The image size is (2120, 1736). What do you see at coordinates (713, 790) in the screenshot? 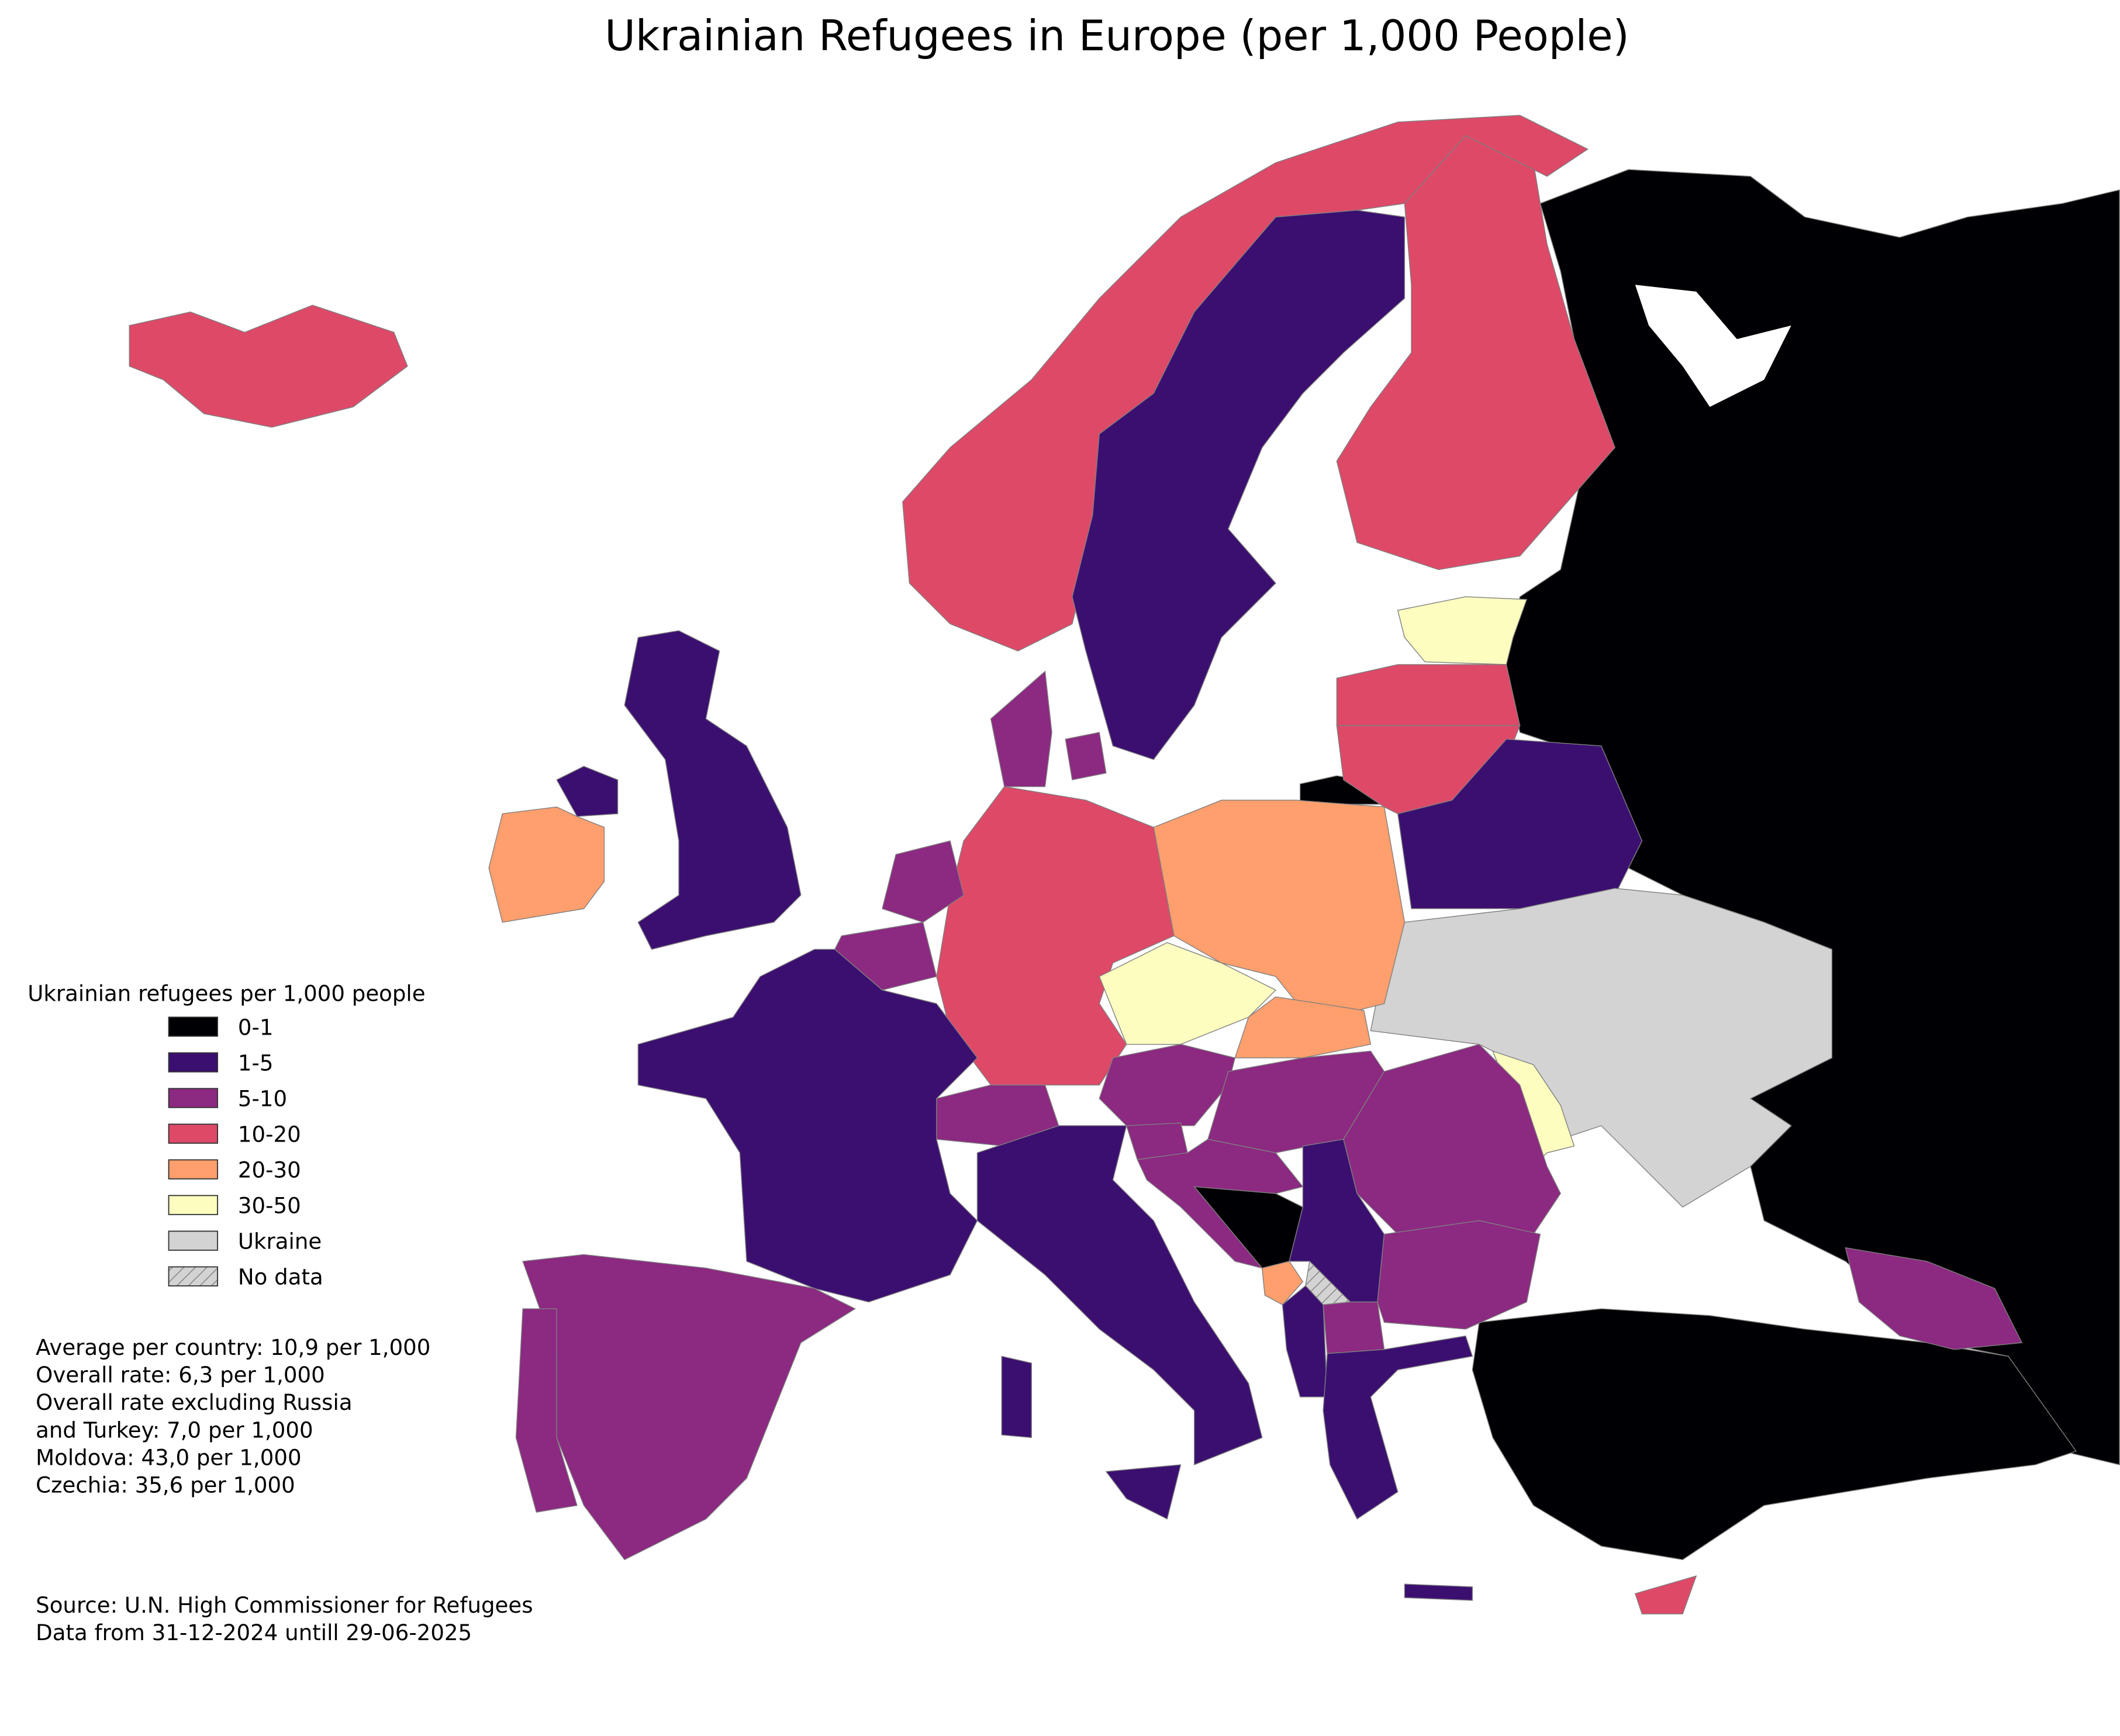
I see `united-kingdom` at bounding box center [713, 790].